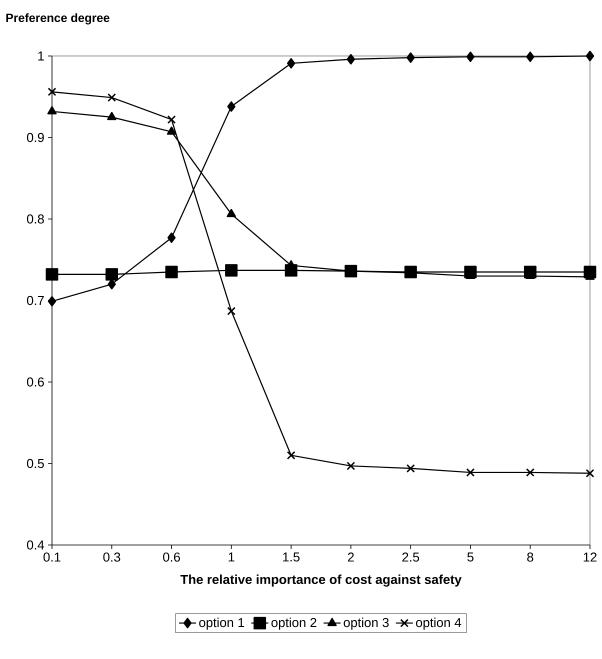  Describe the element at coordinates (291, 557) in the screenshot. I see `x-tick-label: 1.5` at that location.